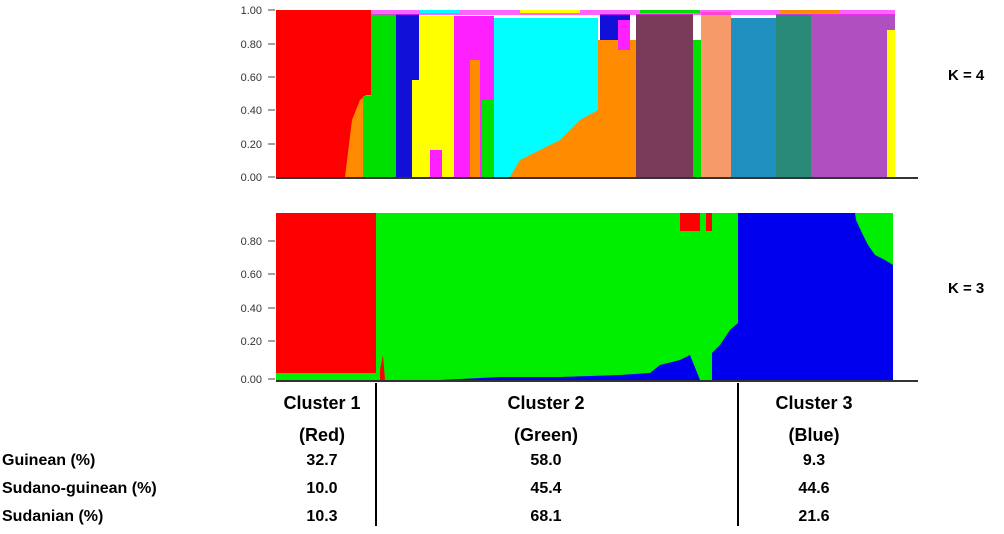  I want to click on k4-tick-5: 0.20, so click(251, 145).